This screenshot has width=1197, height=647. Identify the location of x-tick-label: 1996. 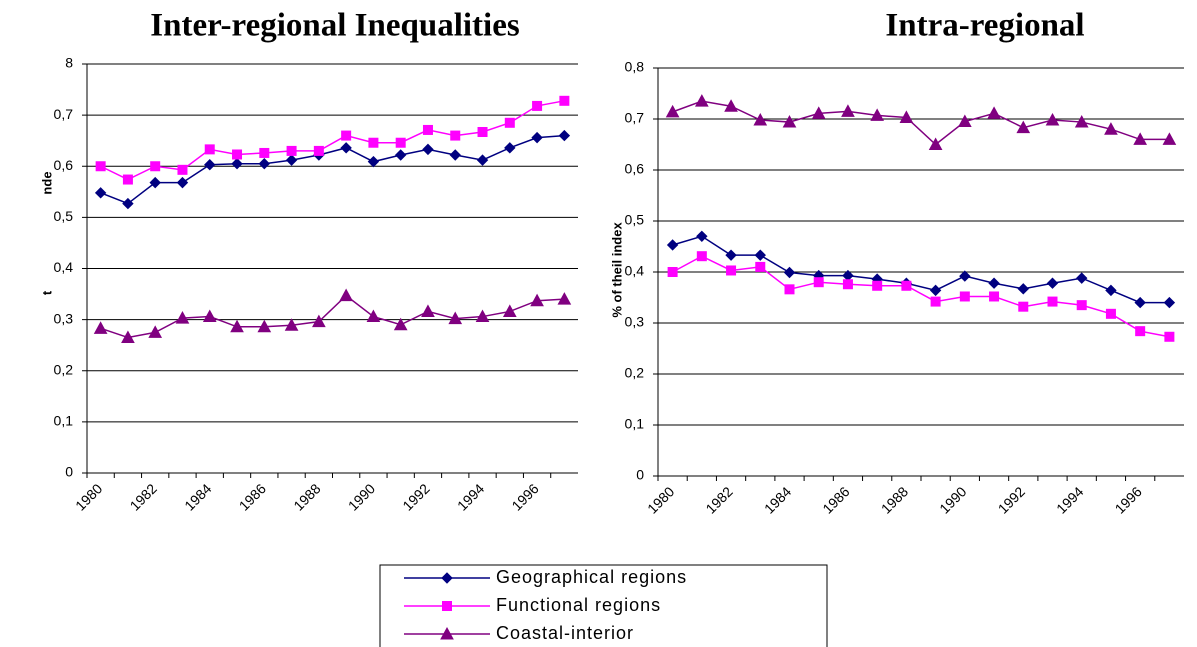
(1128, 499).